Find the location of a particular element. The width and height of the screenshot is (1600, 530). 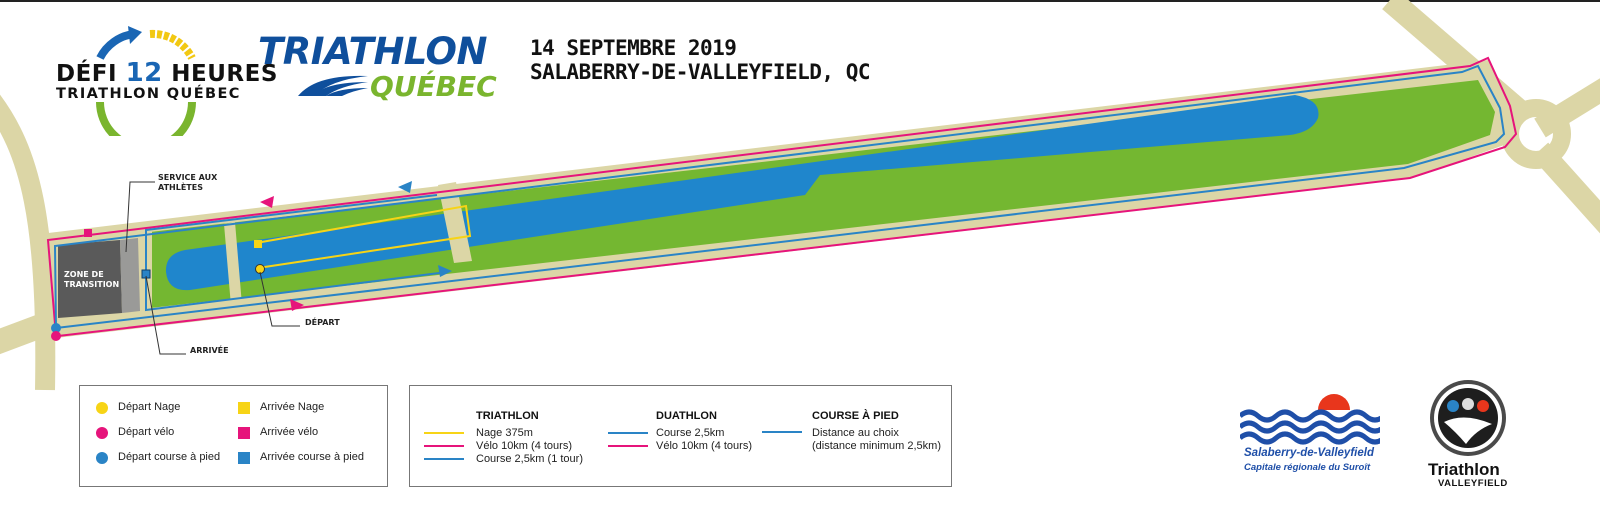

sdv-tagline: Capitale régionale du Suroît is located at coordinates (1307, 467).